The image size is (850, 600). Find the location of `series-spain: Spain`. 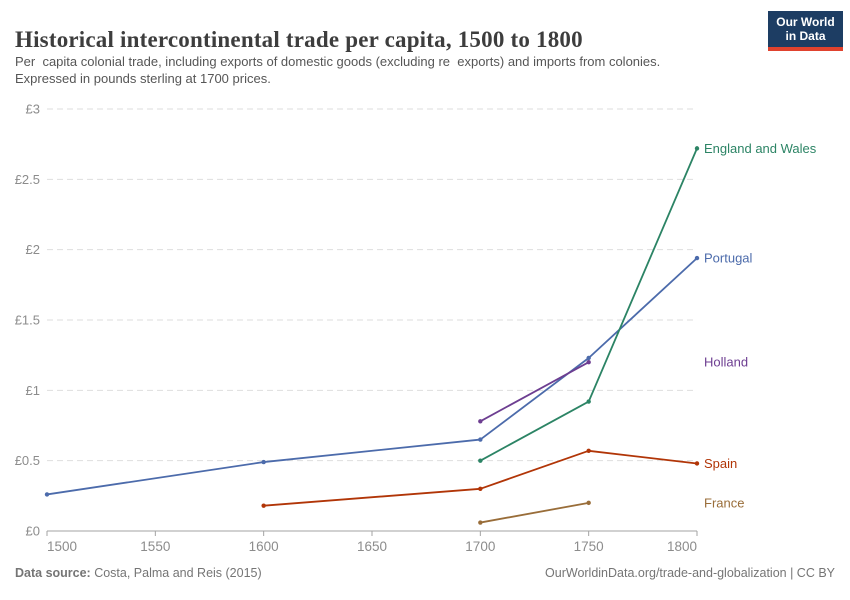

series-spain: Spain is located at coordinates (499, 478).